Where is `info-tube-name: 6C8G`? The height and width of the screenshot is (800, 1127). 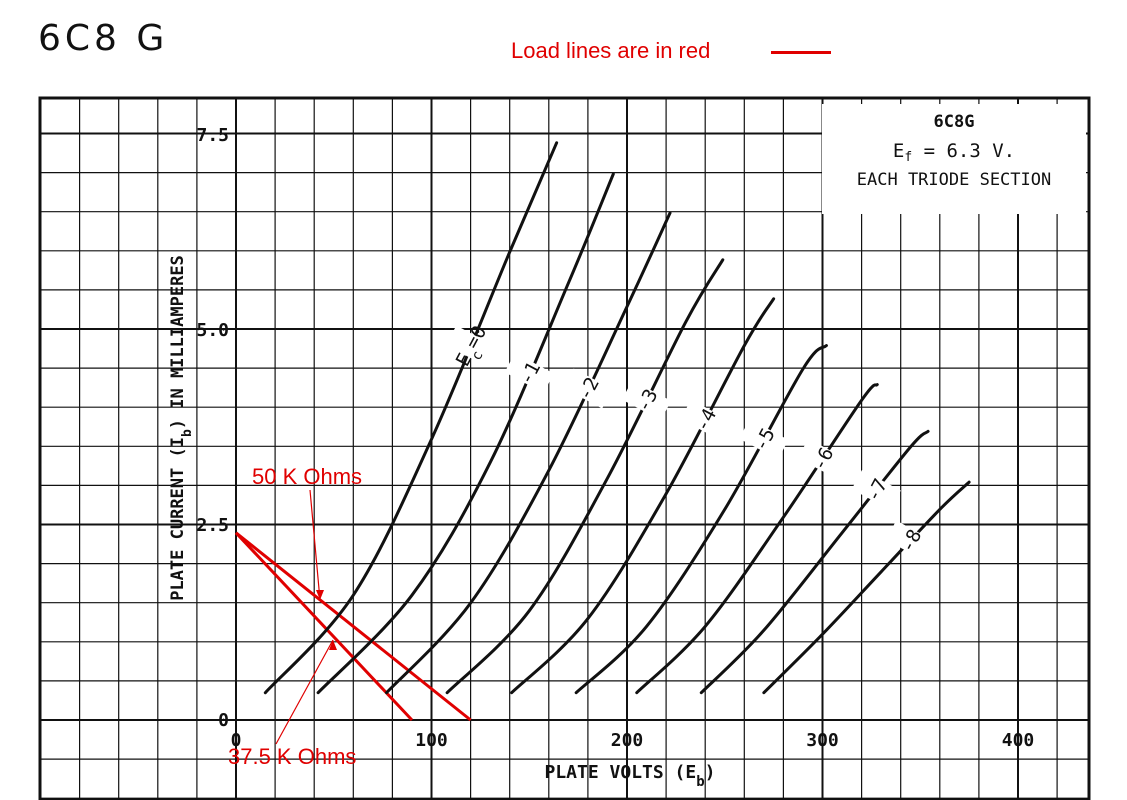 info-tube-name: 6C8G is located at coordinates (954, 122).